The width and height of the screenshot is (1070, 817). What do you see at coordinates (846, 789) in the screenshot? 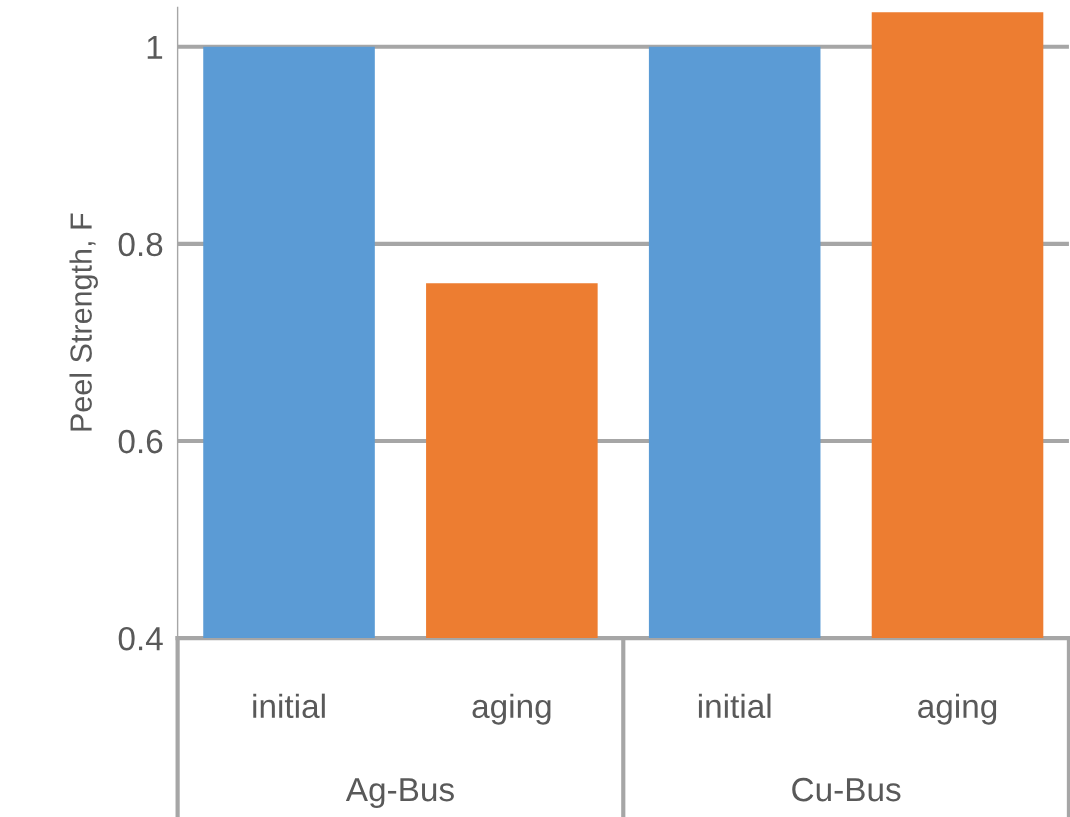
I see `text: Cu-Bus` at bounding box center [846, 789].